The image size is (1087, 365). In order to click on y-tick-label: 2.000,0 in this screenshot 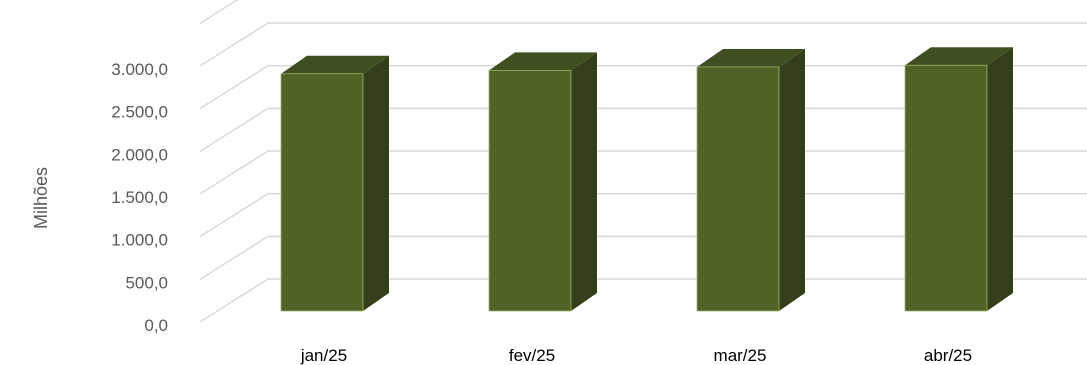, I will do `click(139, 154)`.